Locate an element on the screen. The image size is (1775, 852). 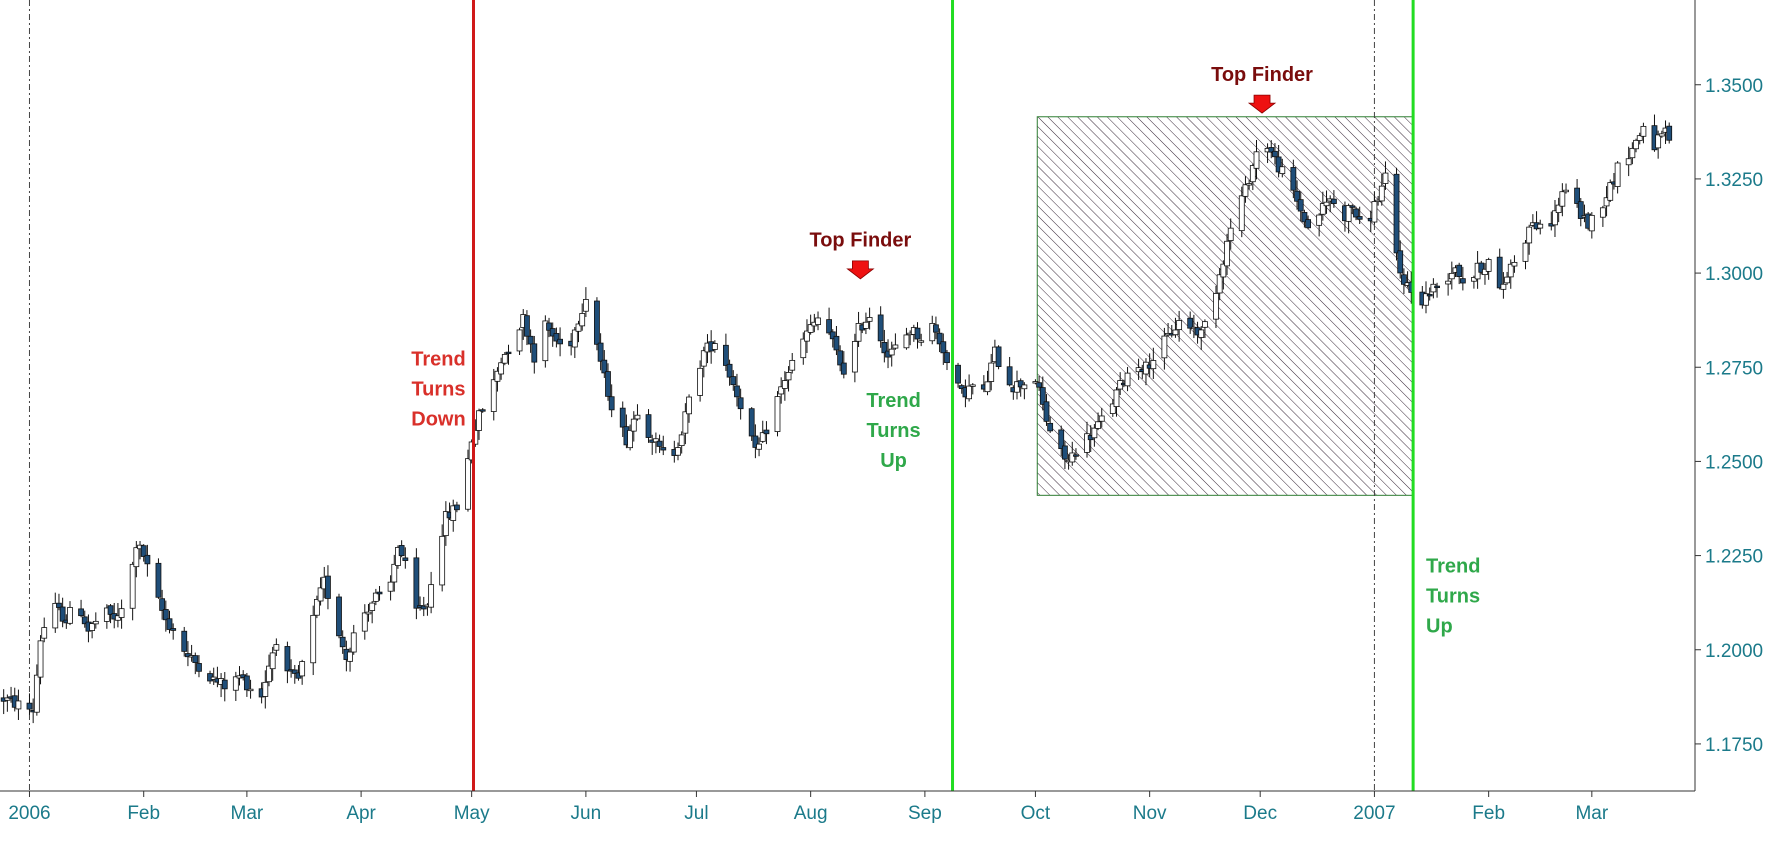
y-tick-label: 1.2000 is located at coordinates (1734, 651).